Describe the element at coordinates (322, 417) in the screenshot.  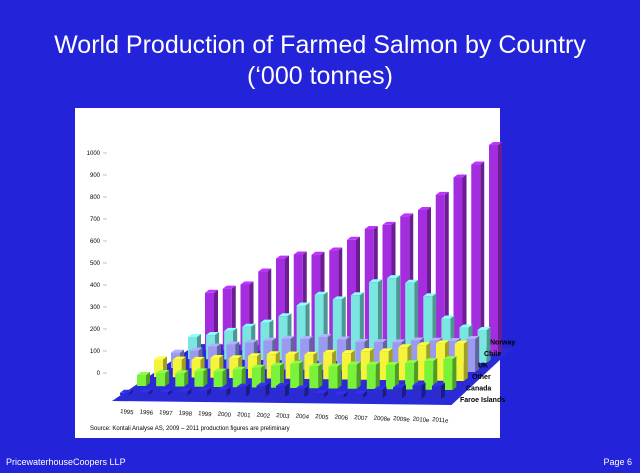
I see `x-tick-label: 2005` at that location.